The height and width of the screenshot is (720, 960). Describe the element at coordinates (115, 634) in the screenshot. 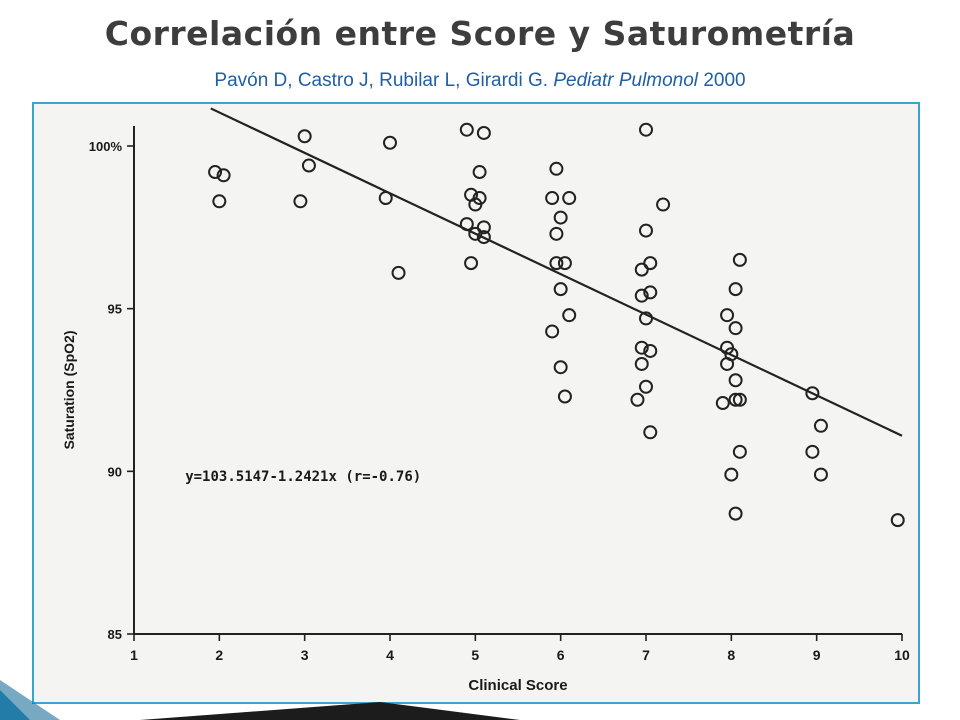

I see `y-tick-label: 85` at that location.